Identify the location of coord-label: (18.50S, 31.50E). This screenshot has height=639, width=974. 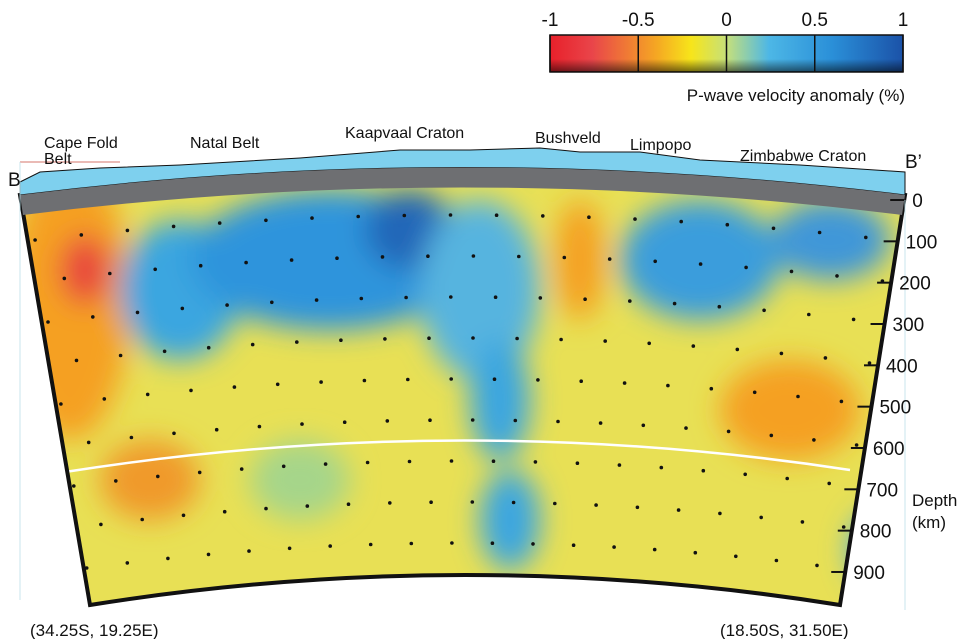
(784, 630).